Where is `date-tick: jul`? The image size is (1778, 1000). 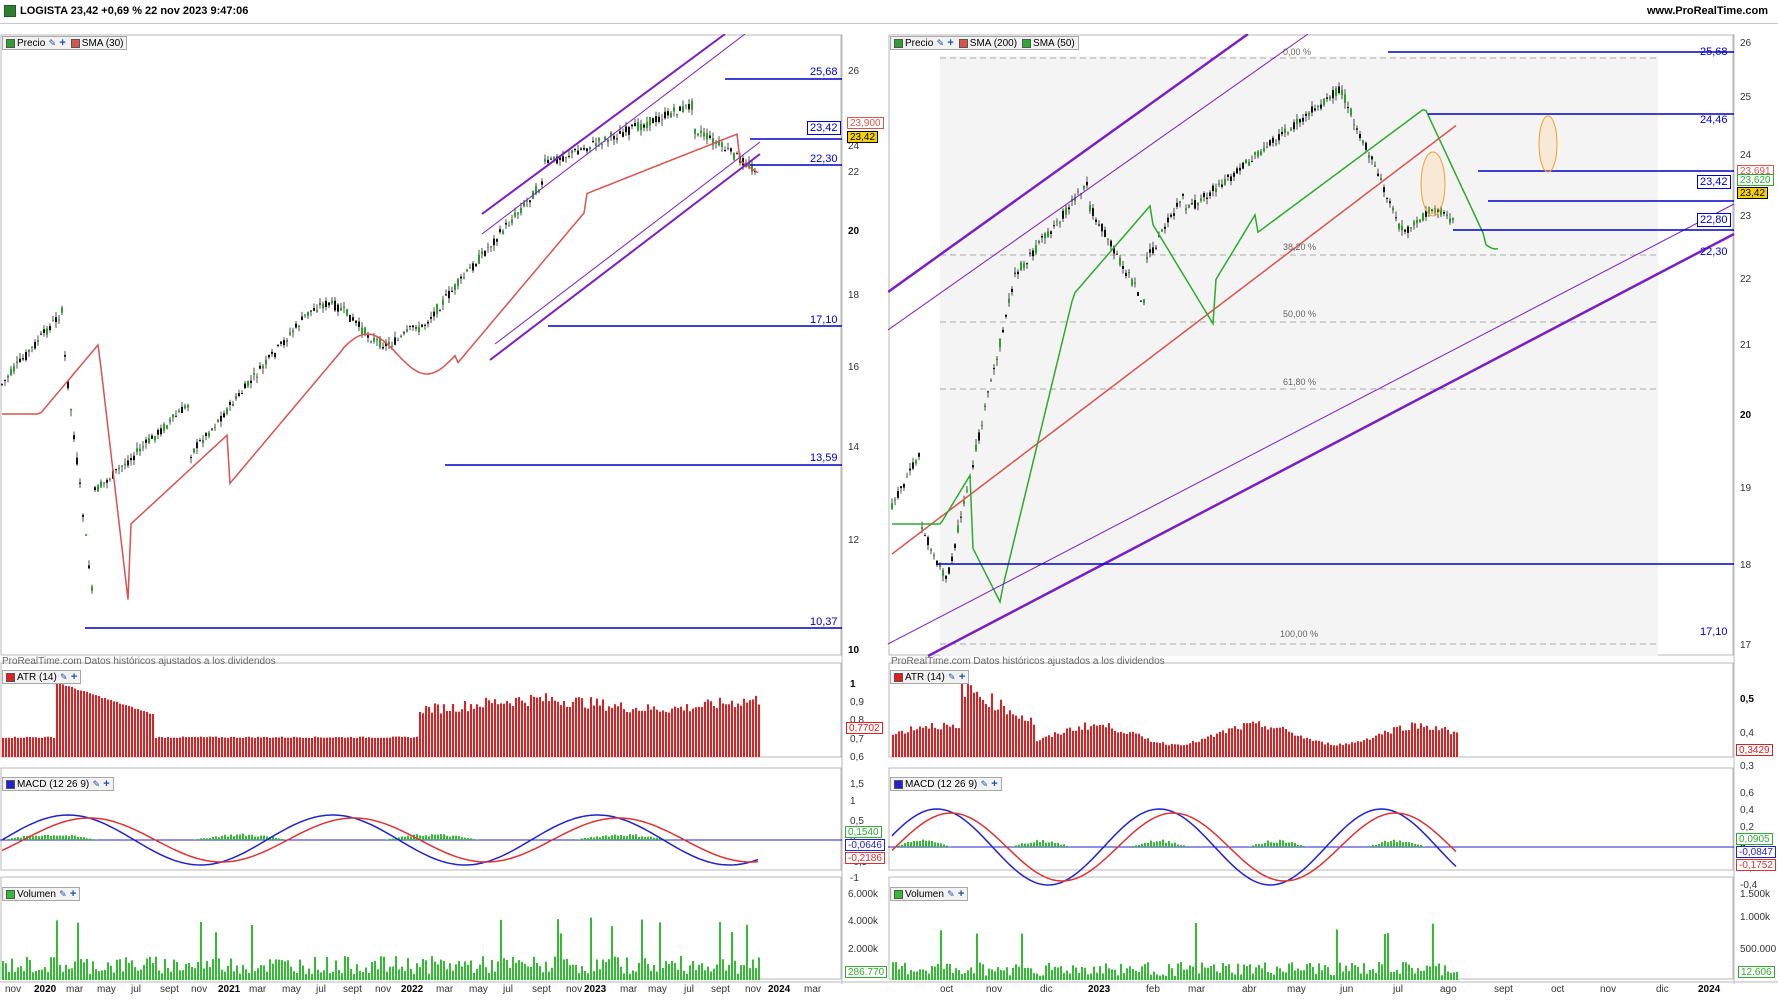
date-tick: jul is located at coordinates (321, 989).